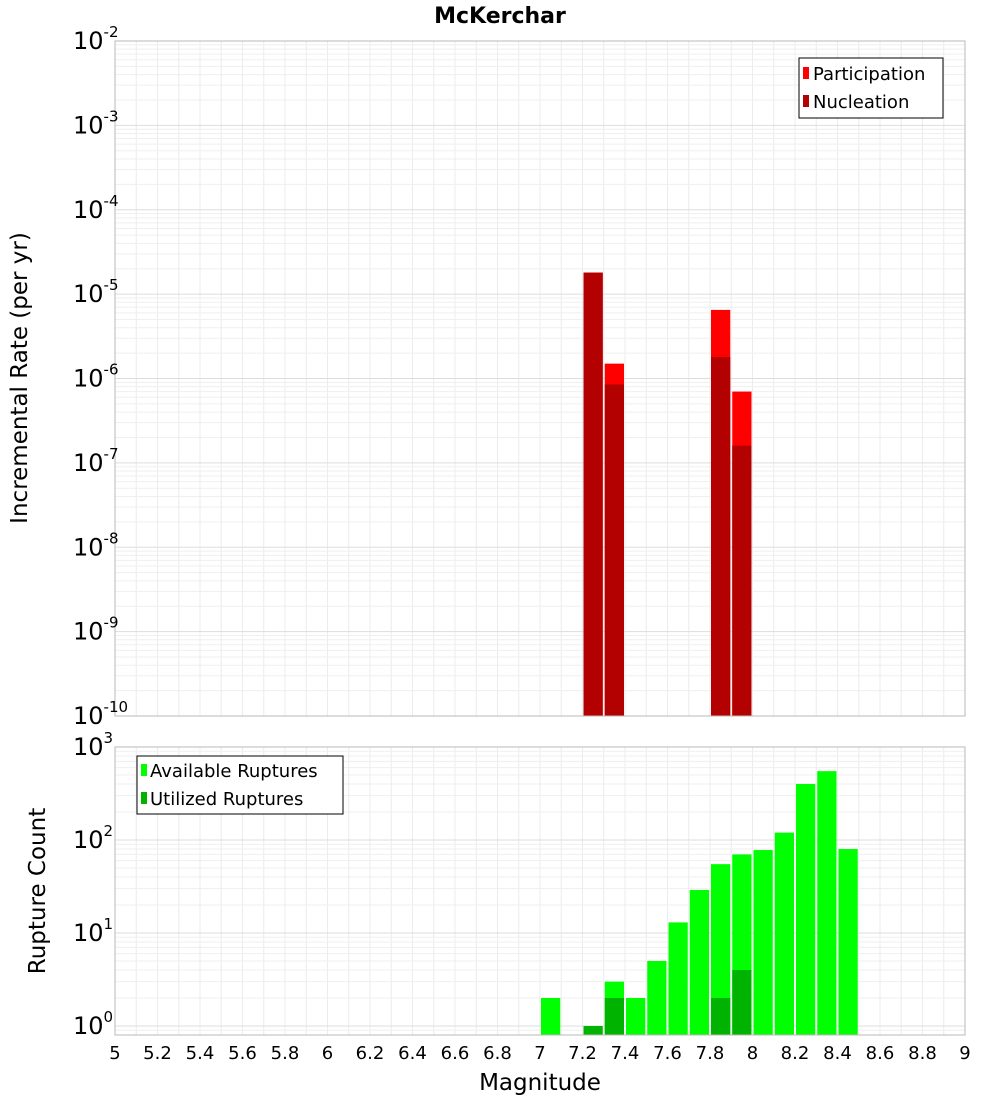  I want to click on legend-swatch-available, so click(144, 770).